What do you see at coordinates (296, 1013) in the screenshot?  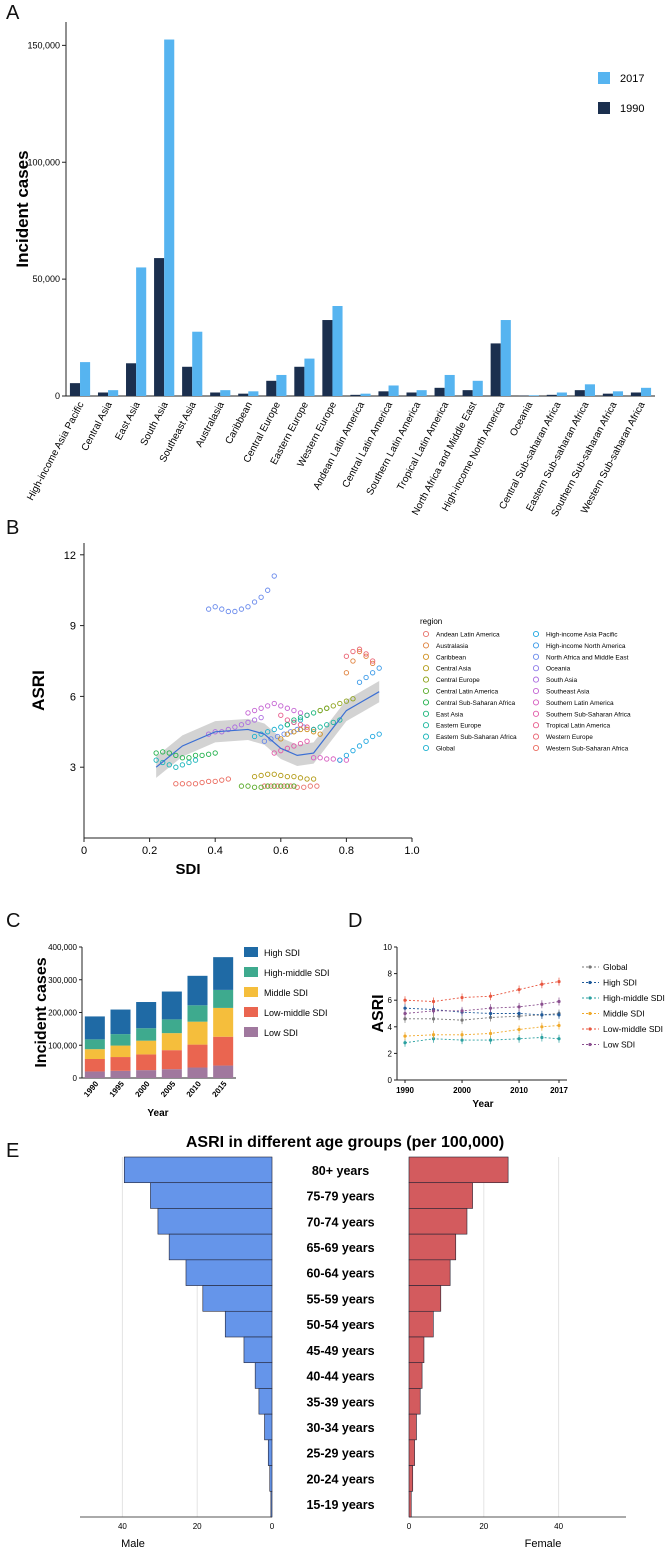 I see `c-legend-label: Low-middle SDI` at bounding box center [296, 1013].